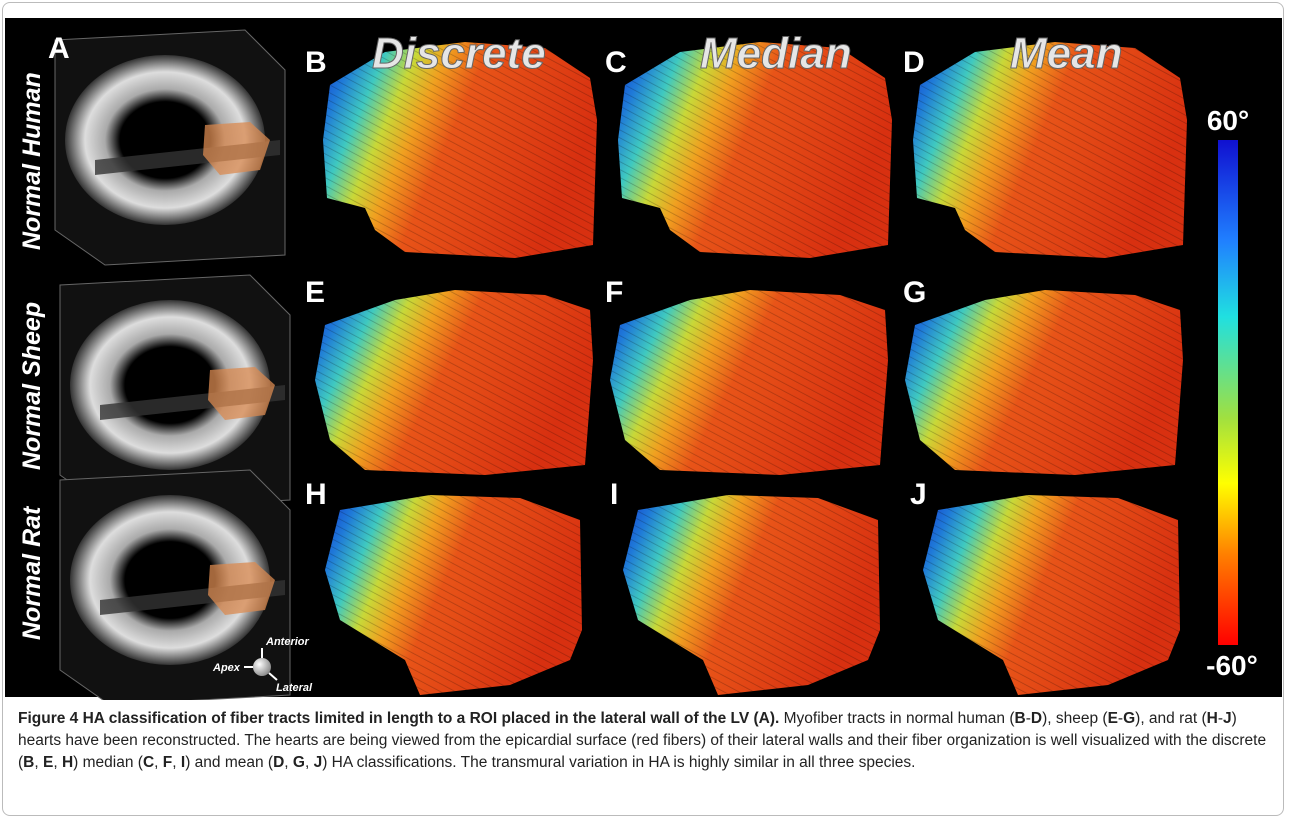  Describe the element at coordinates (614, 494) in the screenshot. I see `panel-label: I` at that location.